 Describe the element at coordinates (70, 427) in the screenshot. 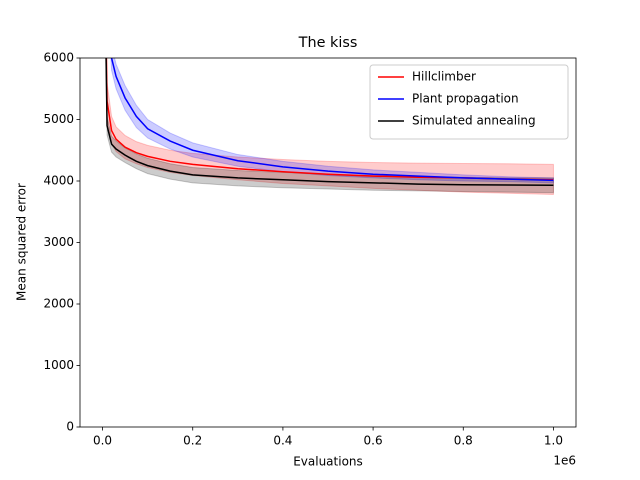

I see `y-tick-label: 0` at that location.